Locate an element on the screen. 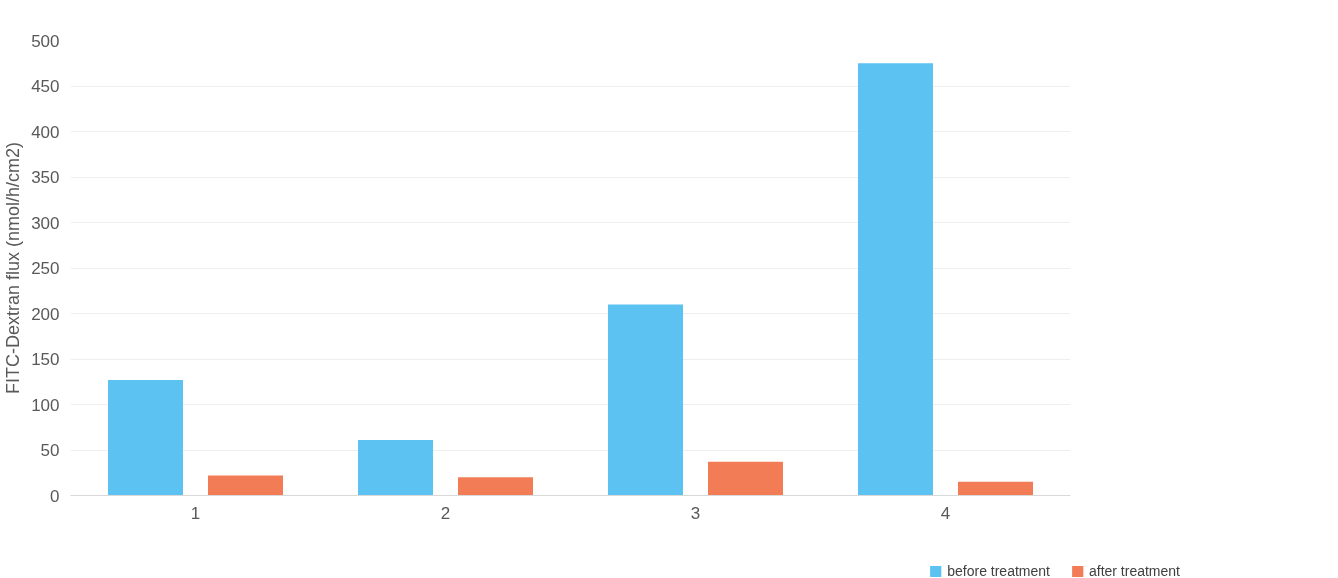 This screenshot has width=1338, height=578. legend-label: before treatment is located at coordinates (998, 570).